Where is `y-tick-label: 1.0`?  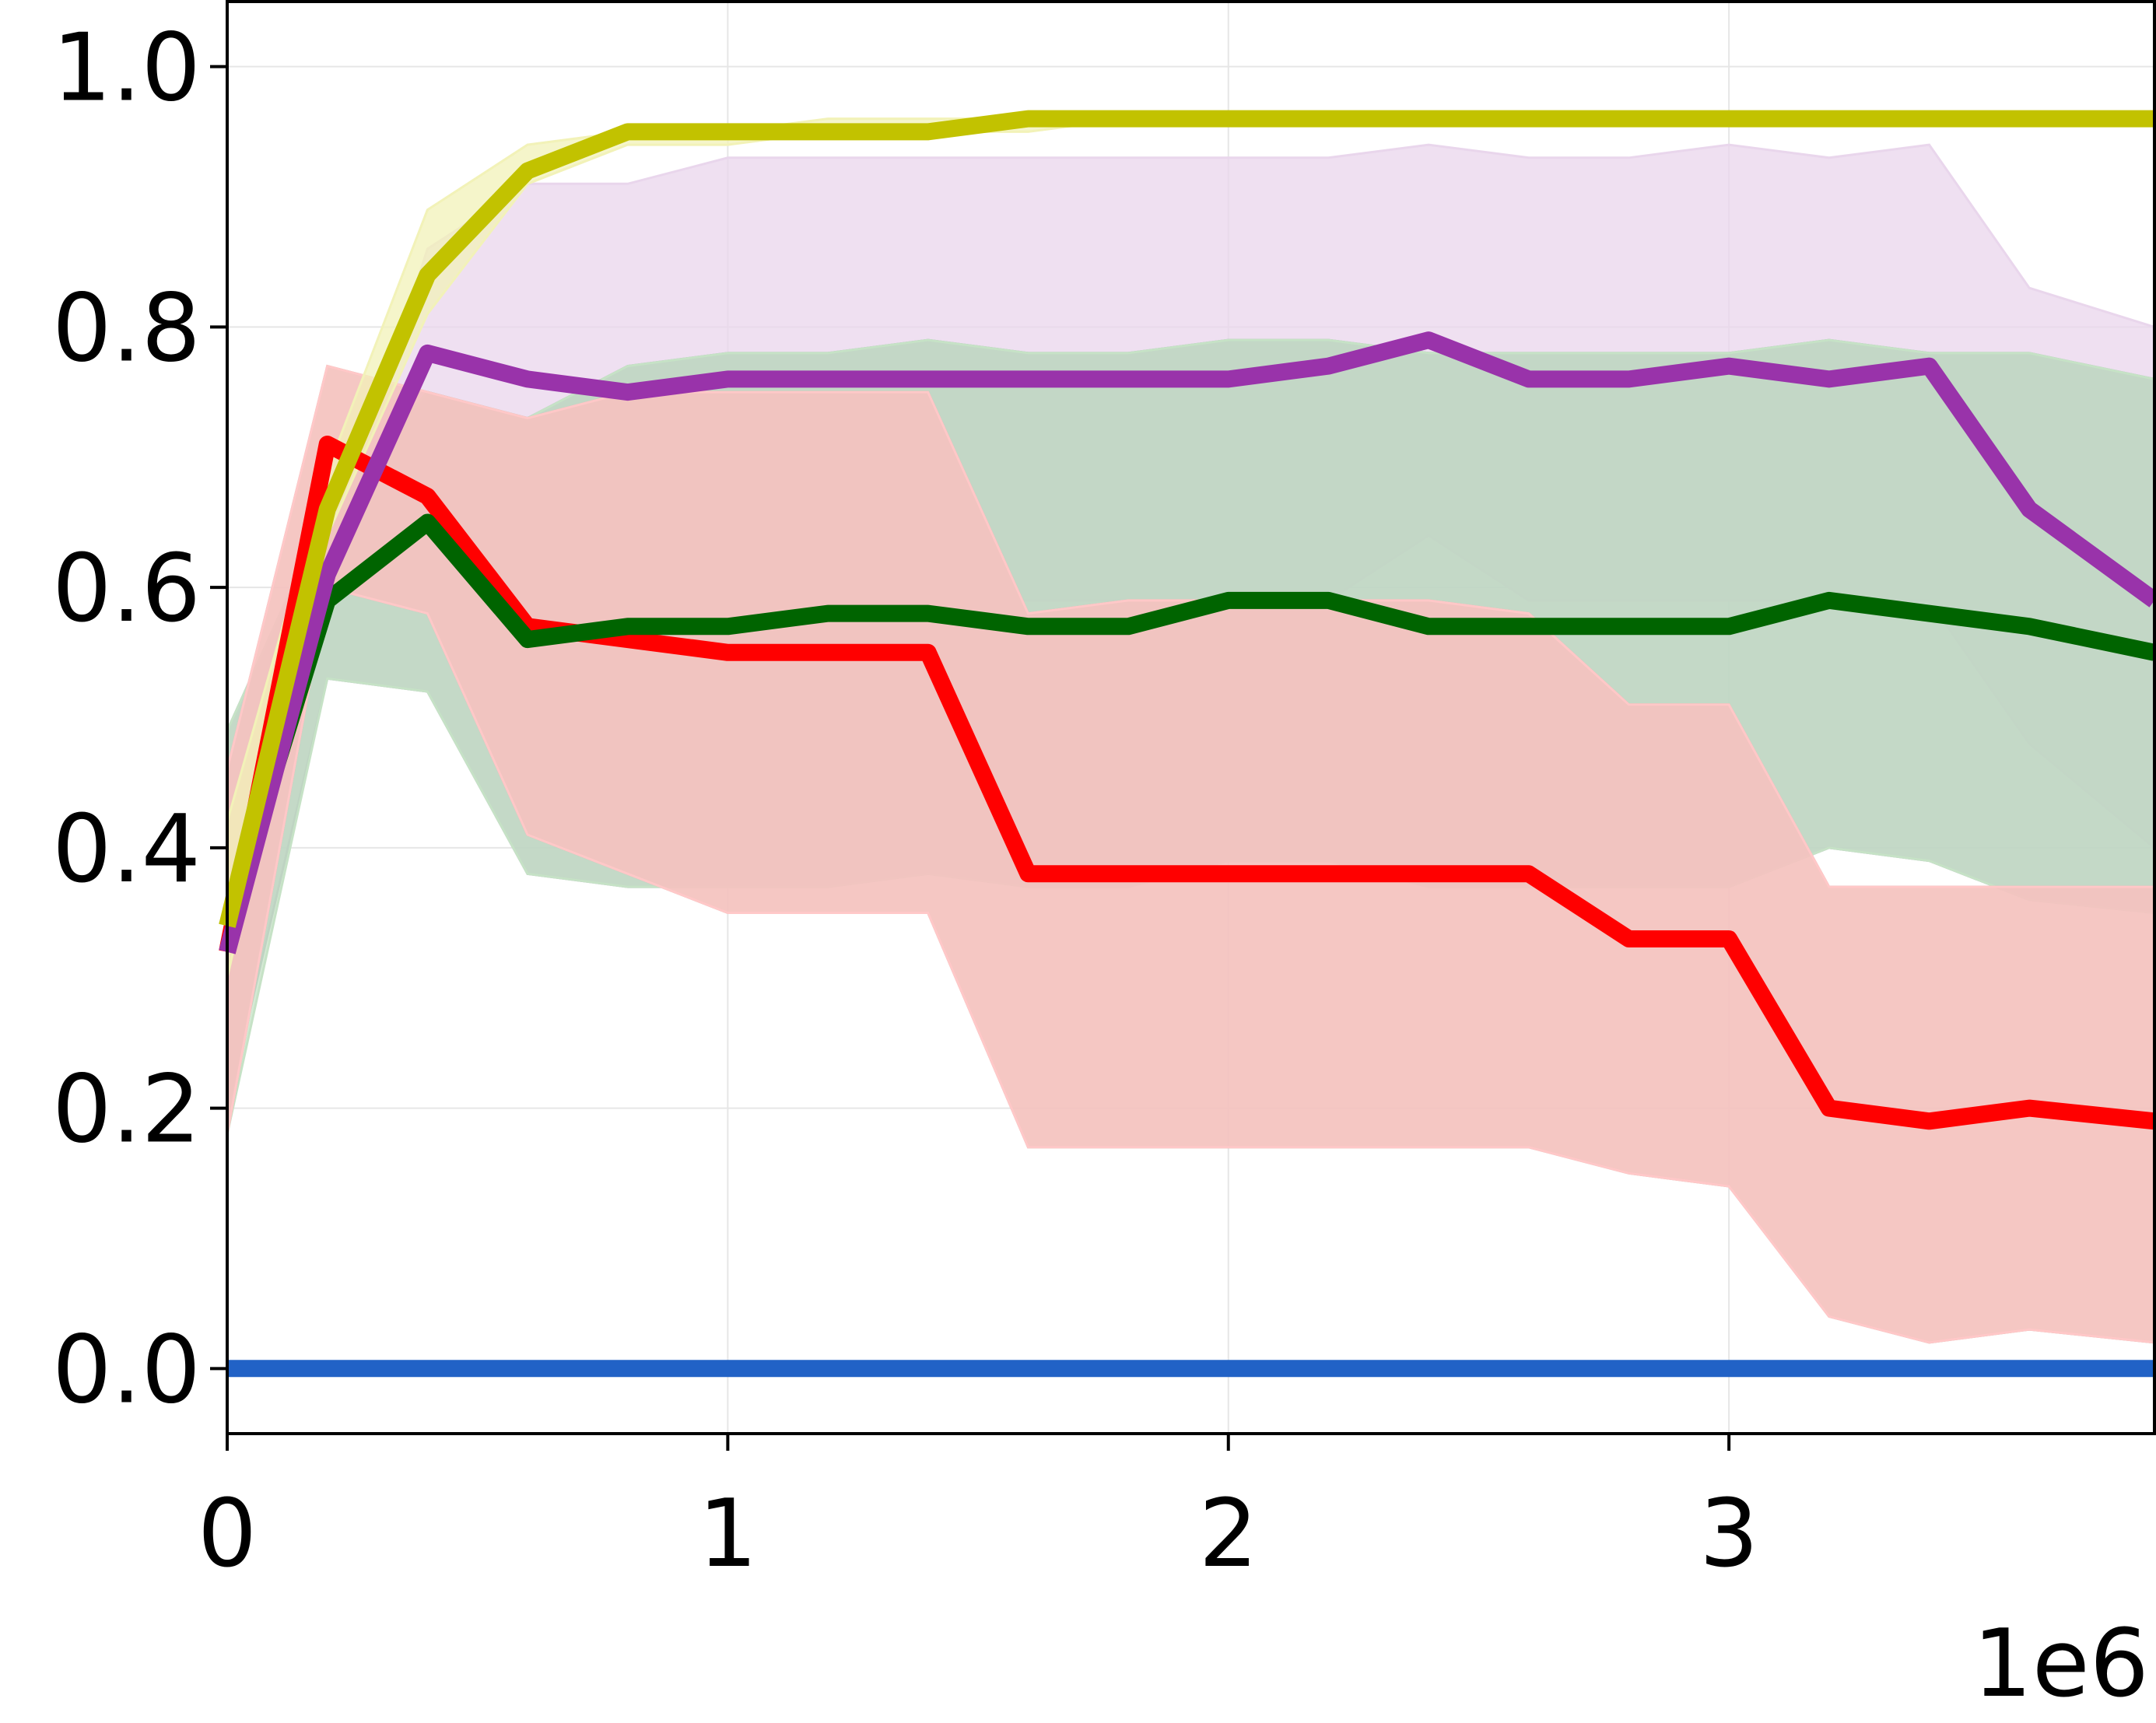
y-tick-label: 1.0 is located at coordinates (127, 69).